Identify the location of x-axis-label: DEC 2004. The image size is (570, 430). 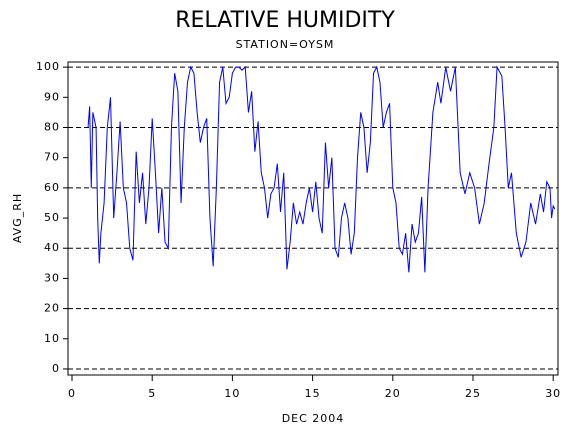
(313, 418).